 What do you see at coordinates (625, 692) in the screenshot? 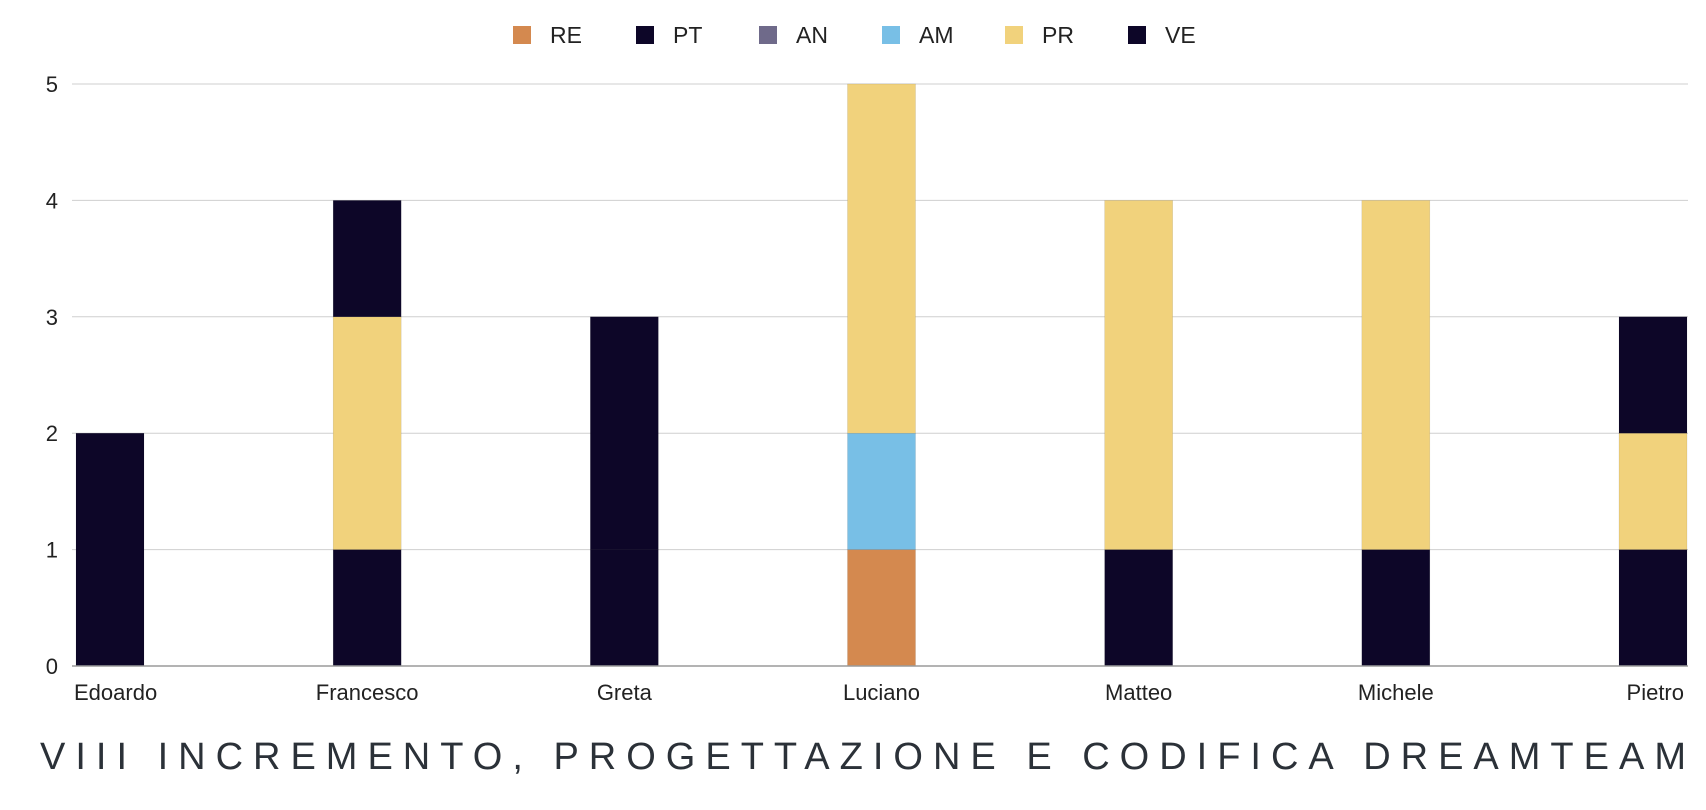
I see `x-tick-label: Greta` at bounding box center [625, 692].